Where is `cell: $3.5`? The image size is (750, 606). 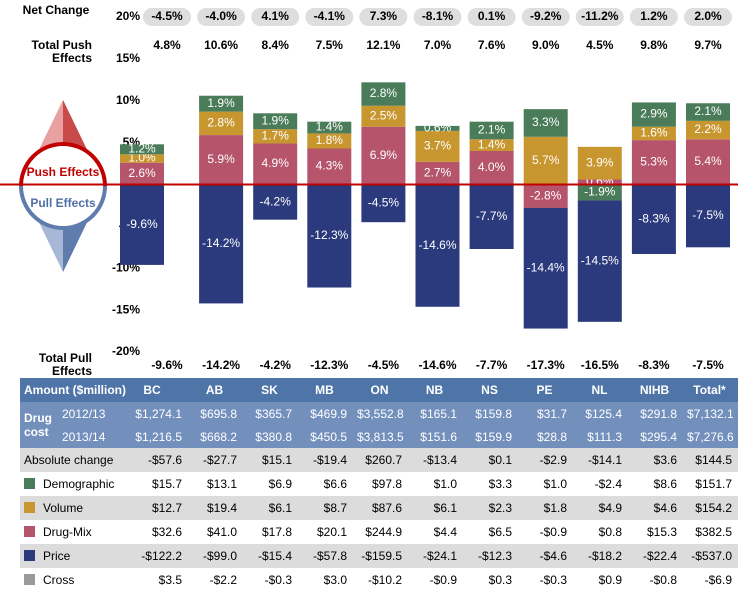
cell: $3.5 is located at coordinates (153, 580).